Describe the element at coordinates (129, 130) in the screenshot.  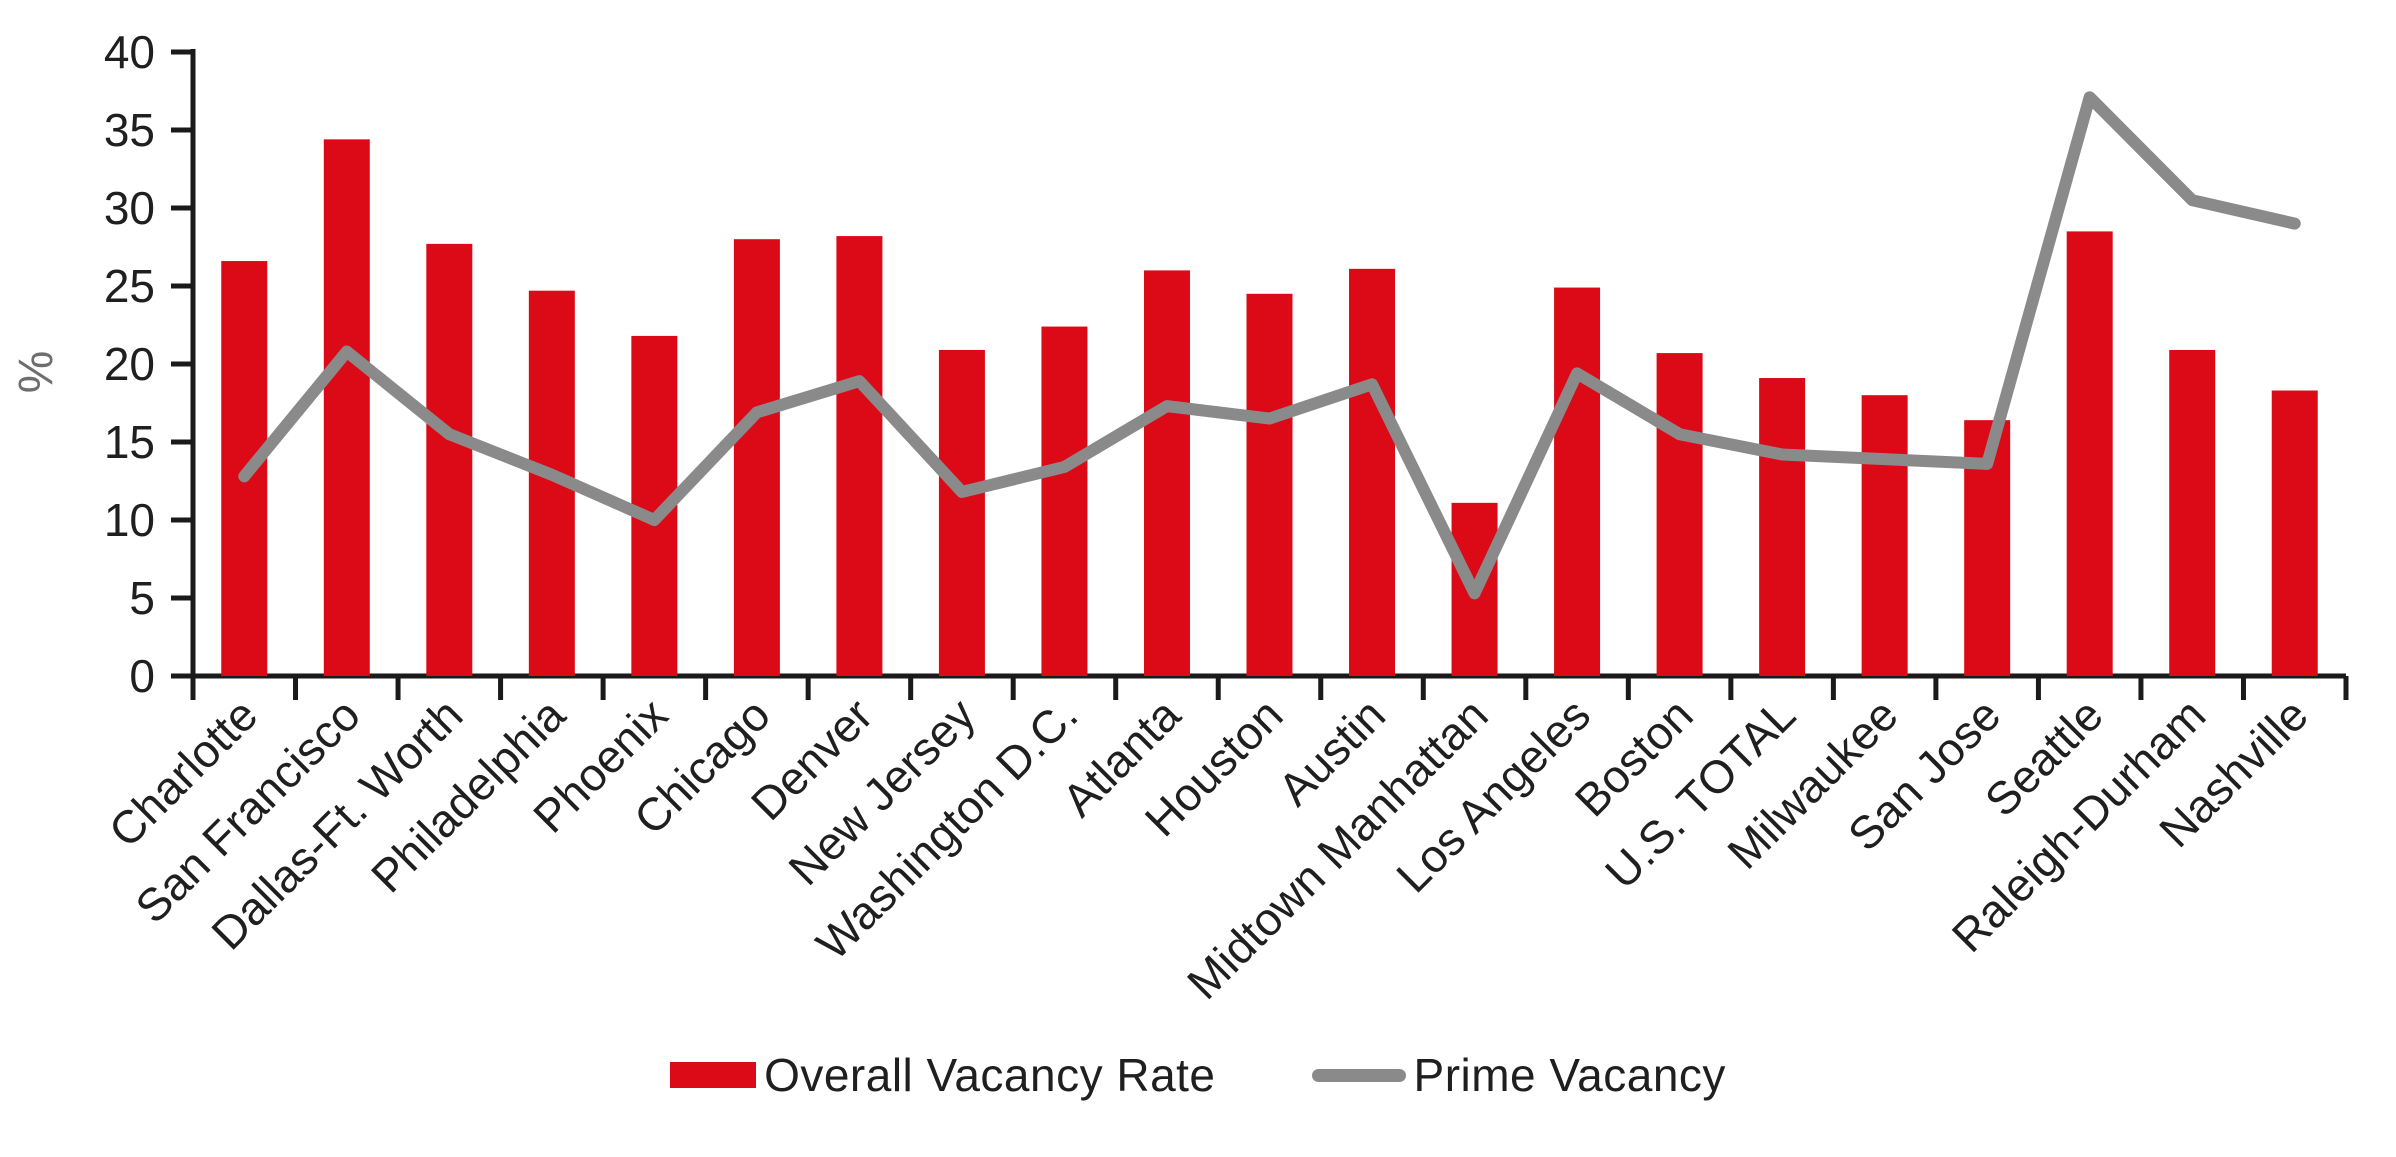
I see `y-tick-label: 35` at that location.